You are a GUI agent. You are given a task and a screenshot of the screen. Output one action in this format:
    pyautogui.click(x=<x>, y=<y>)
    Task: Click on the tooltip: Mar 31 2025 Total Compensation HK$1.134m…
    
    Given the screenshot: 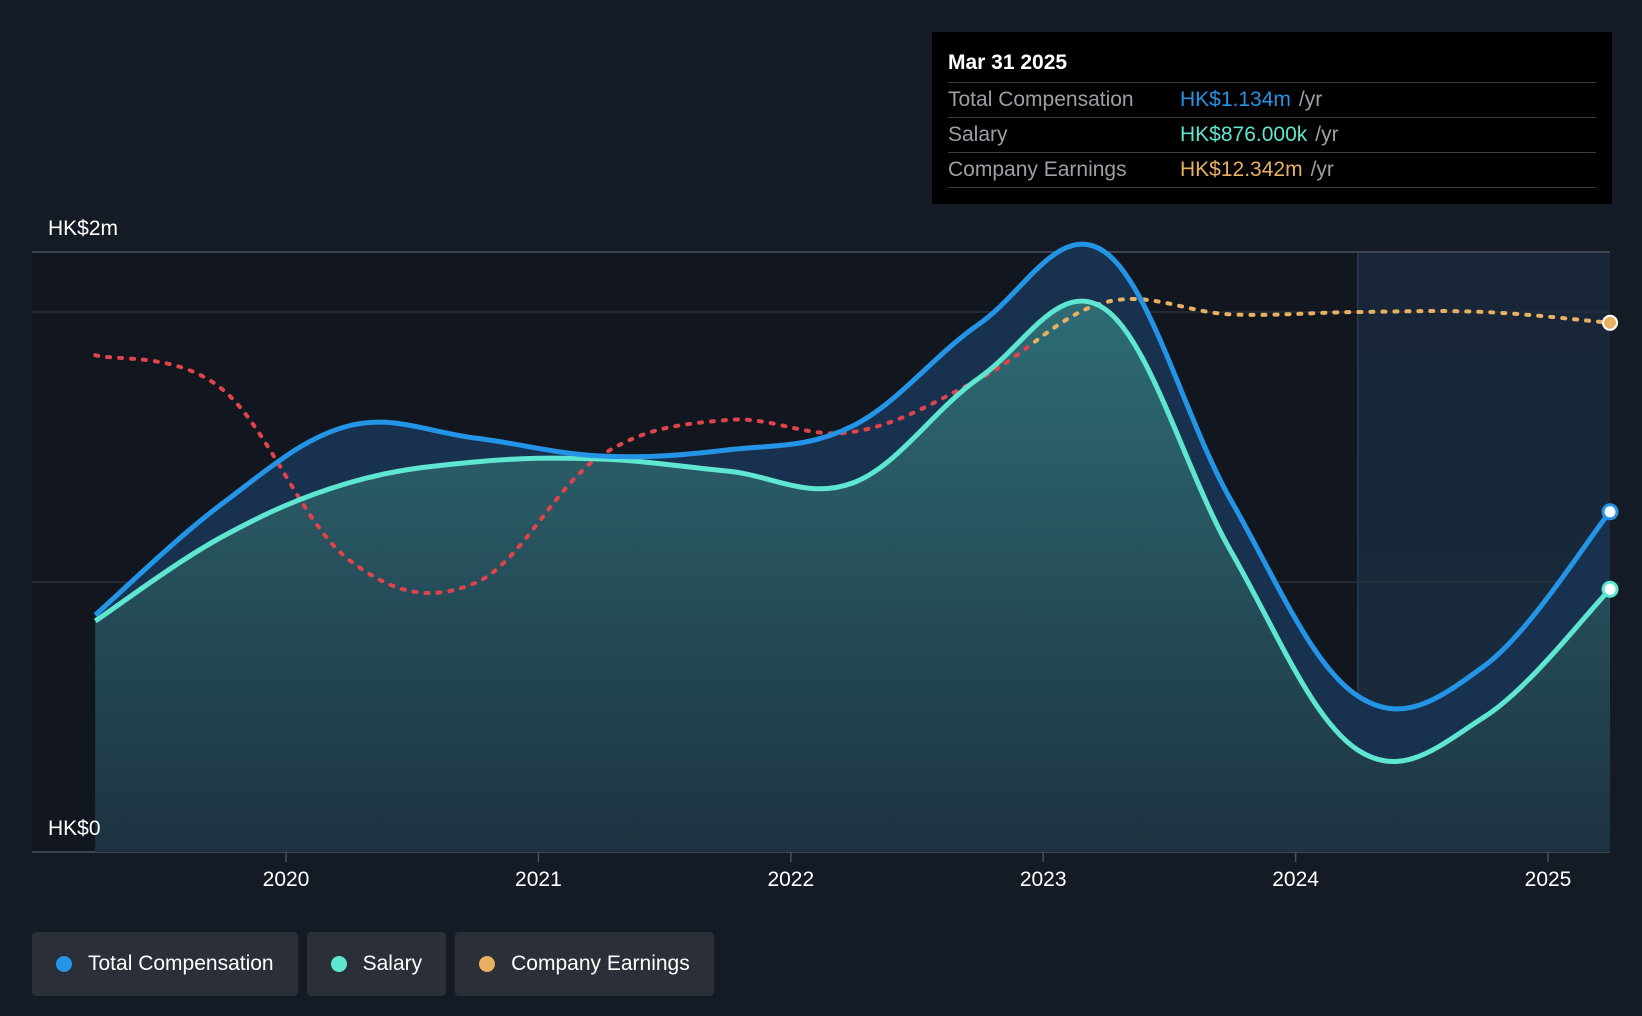 What is the action you would take?
    pyautogui.click(x=1272, y=118)
    